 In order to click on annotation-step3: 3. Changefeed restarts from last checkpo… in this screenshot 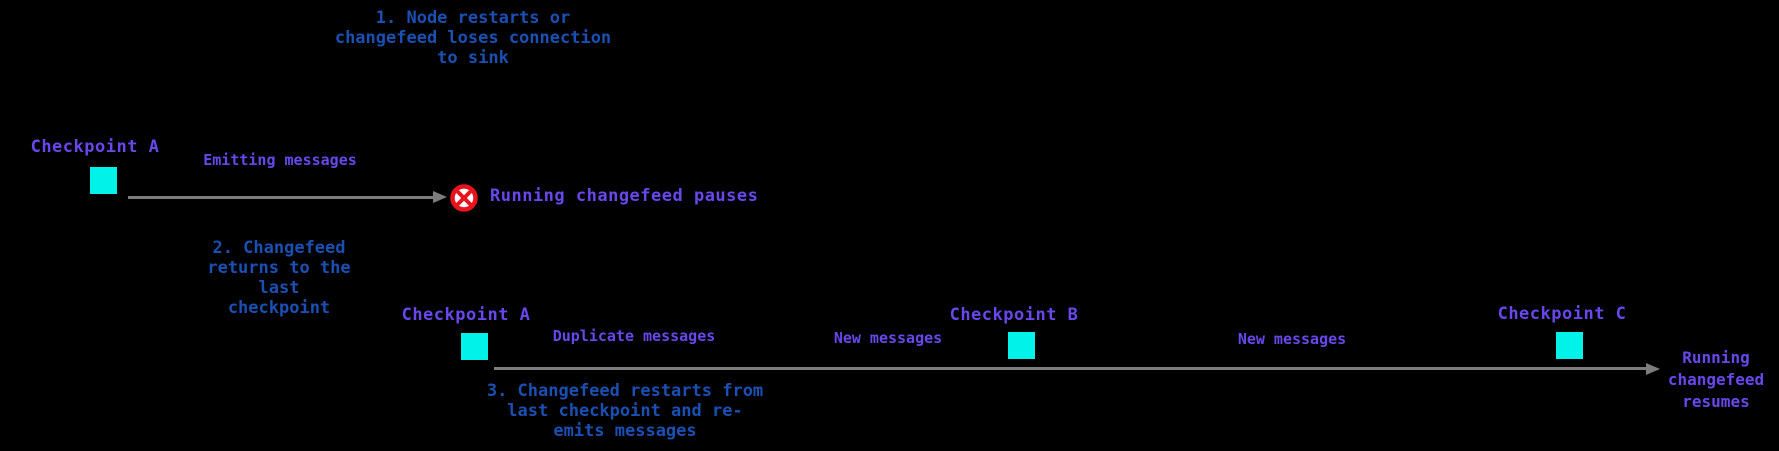, I will do `click(625, 411)`.